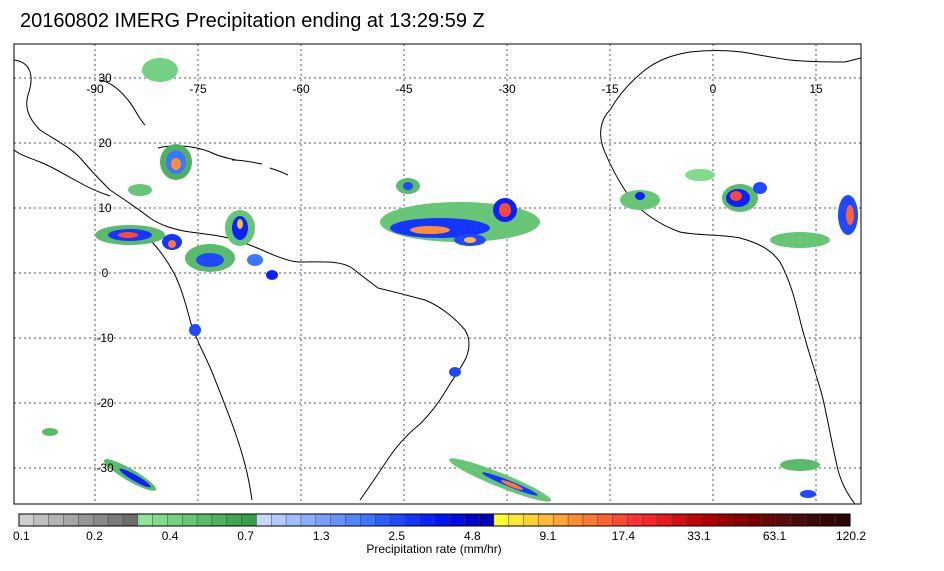  What do you see at coordinates (105, 78) in the screenshot?
I see `lat-label: 30` at bounding box center [105, 78].